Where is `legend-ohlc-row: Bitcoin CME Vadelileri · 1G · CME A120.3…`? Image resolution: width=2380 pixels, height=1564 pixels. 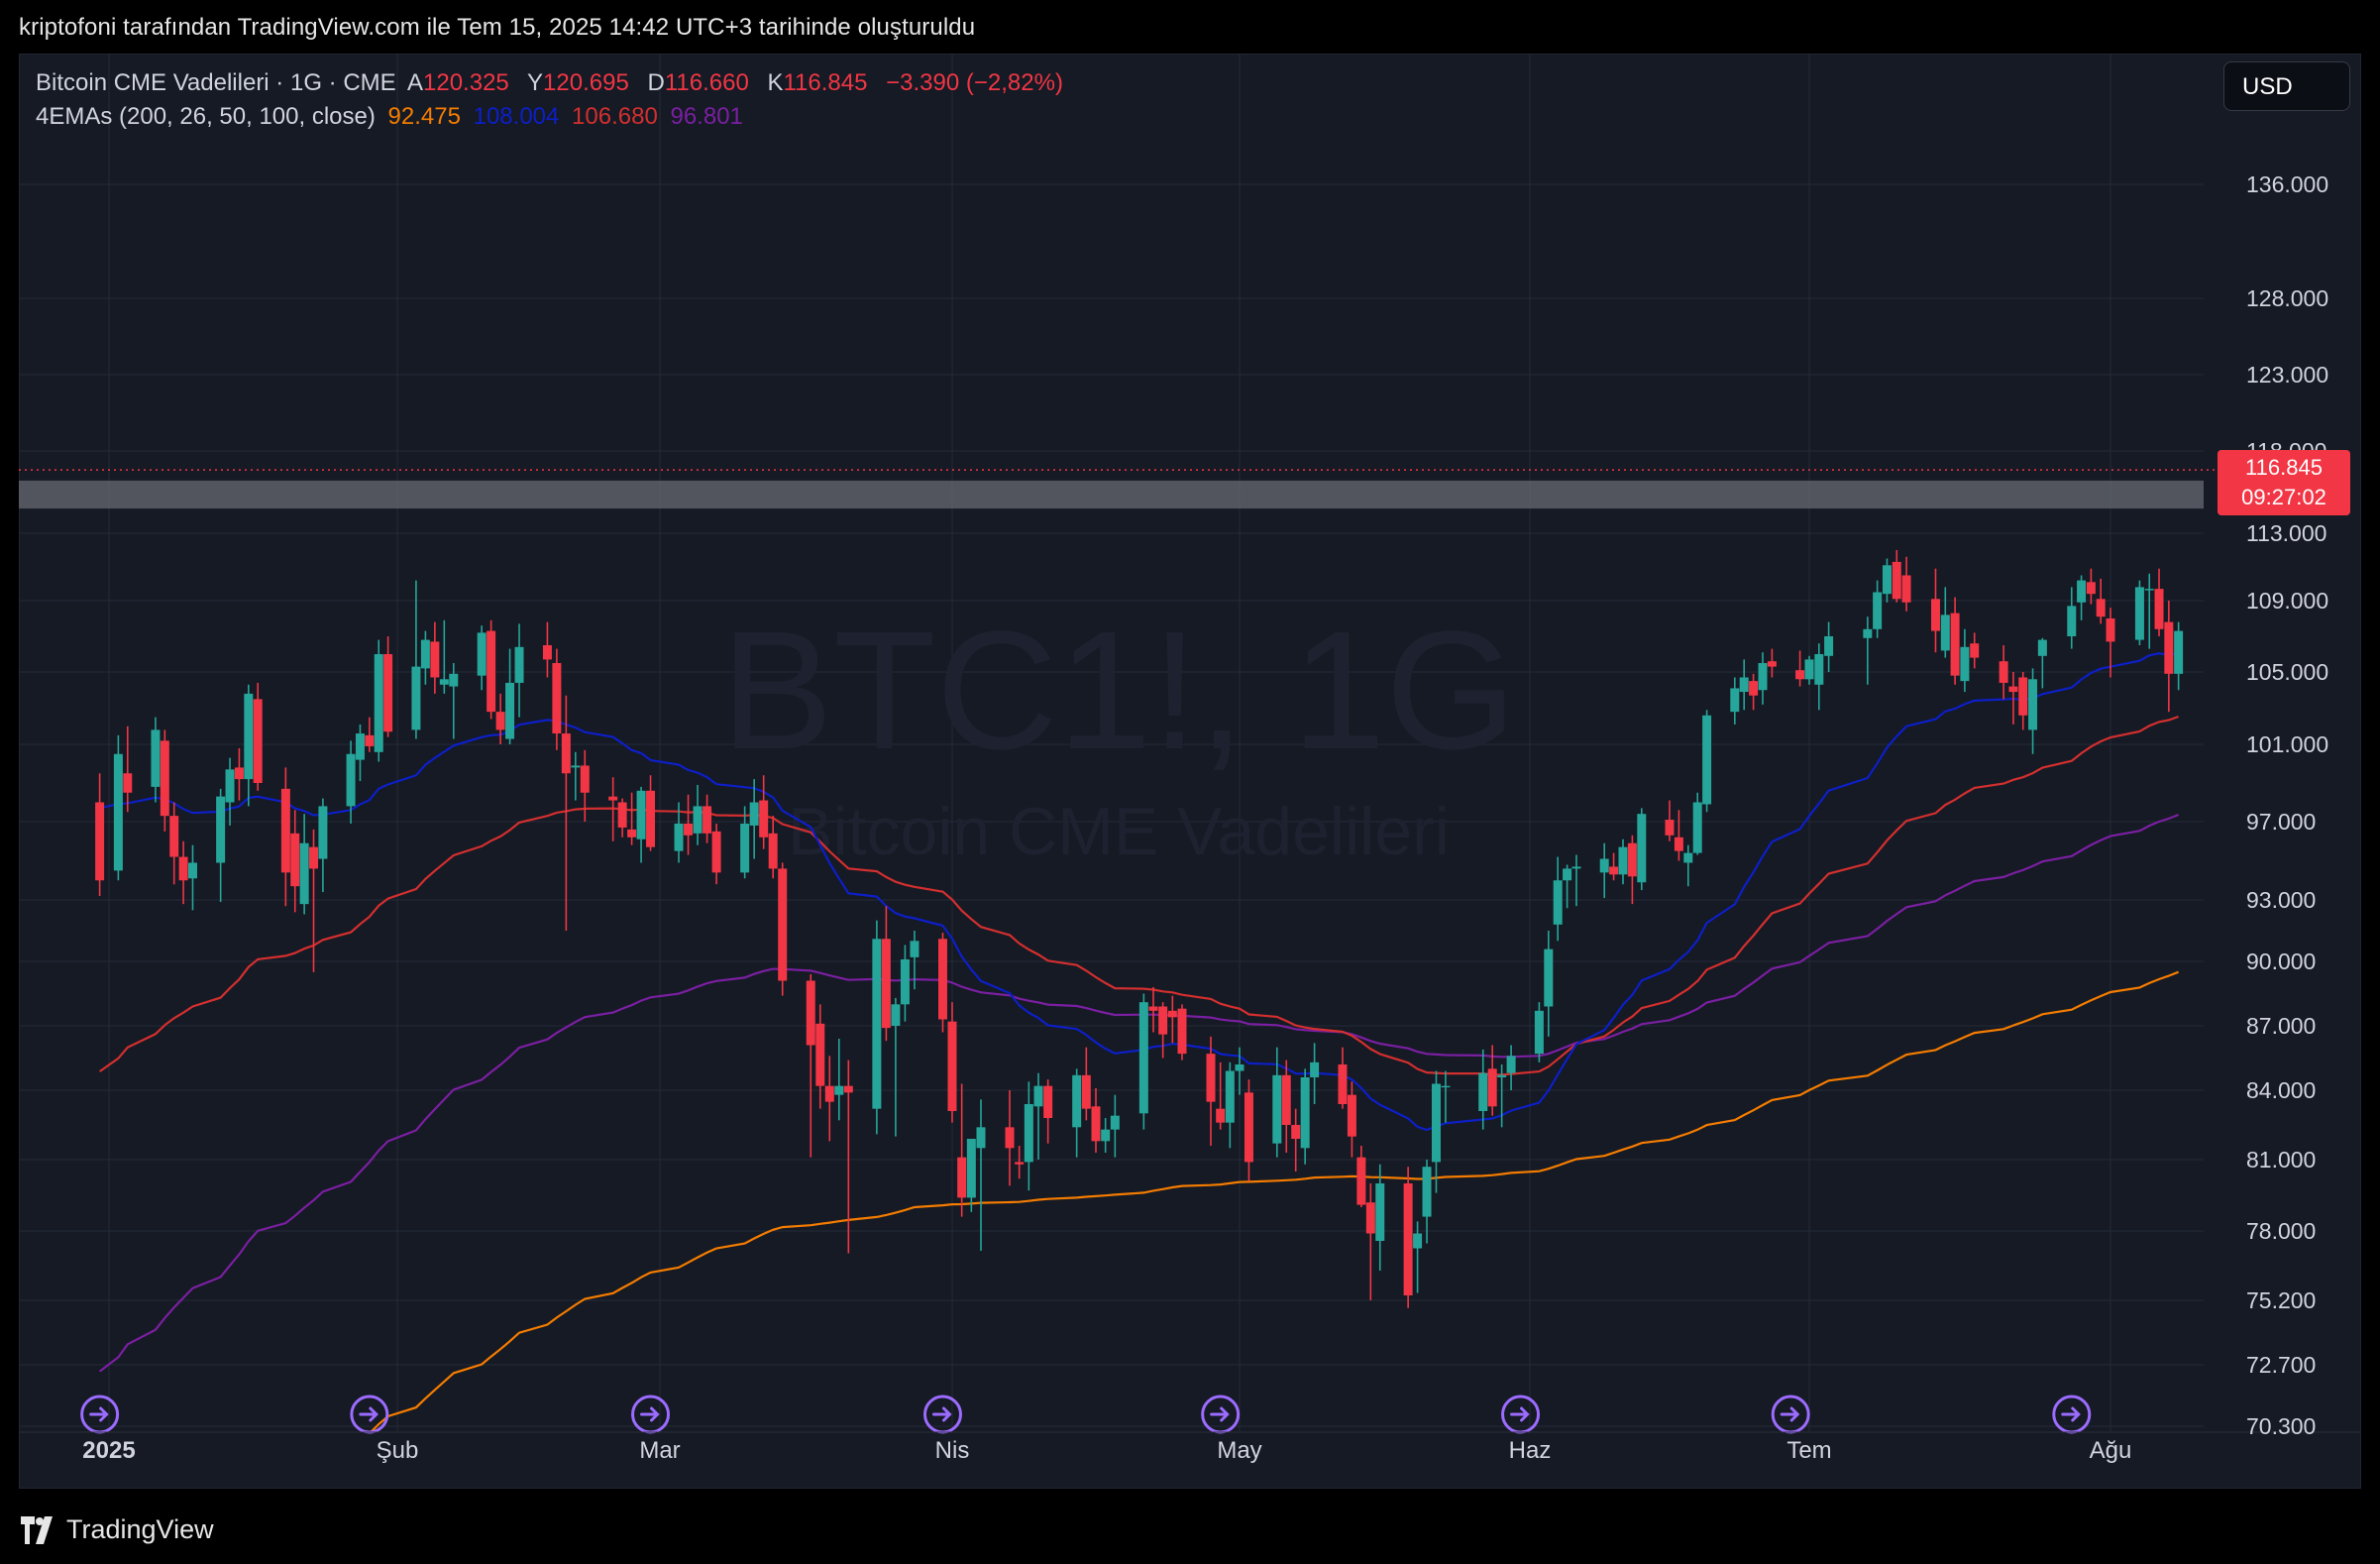 legend-ohlc-row: Bitcoin CME Vadelileri · 1G · CME A120.3… is located at coordinates (552, 83).